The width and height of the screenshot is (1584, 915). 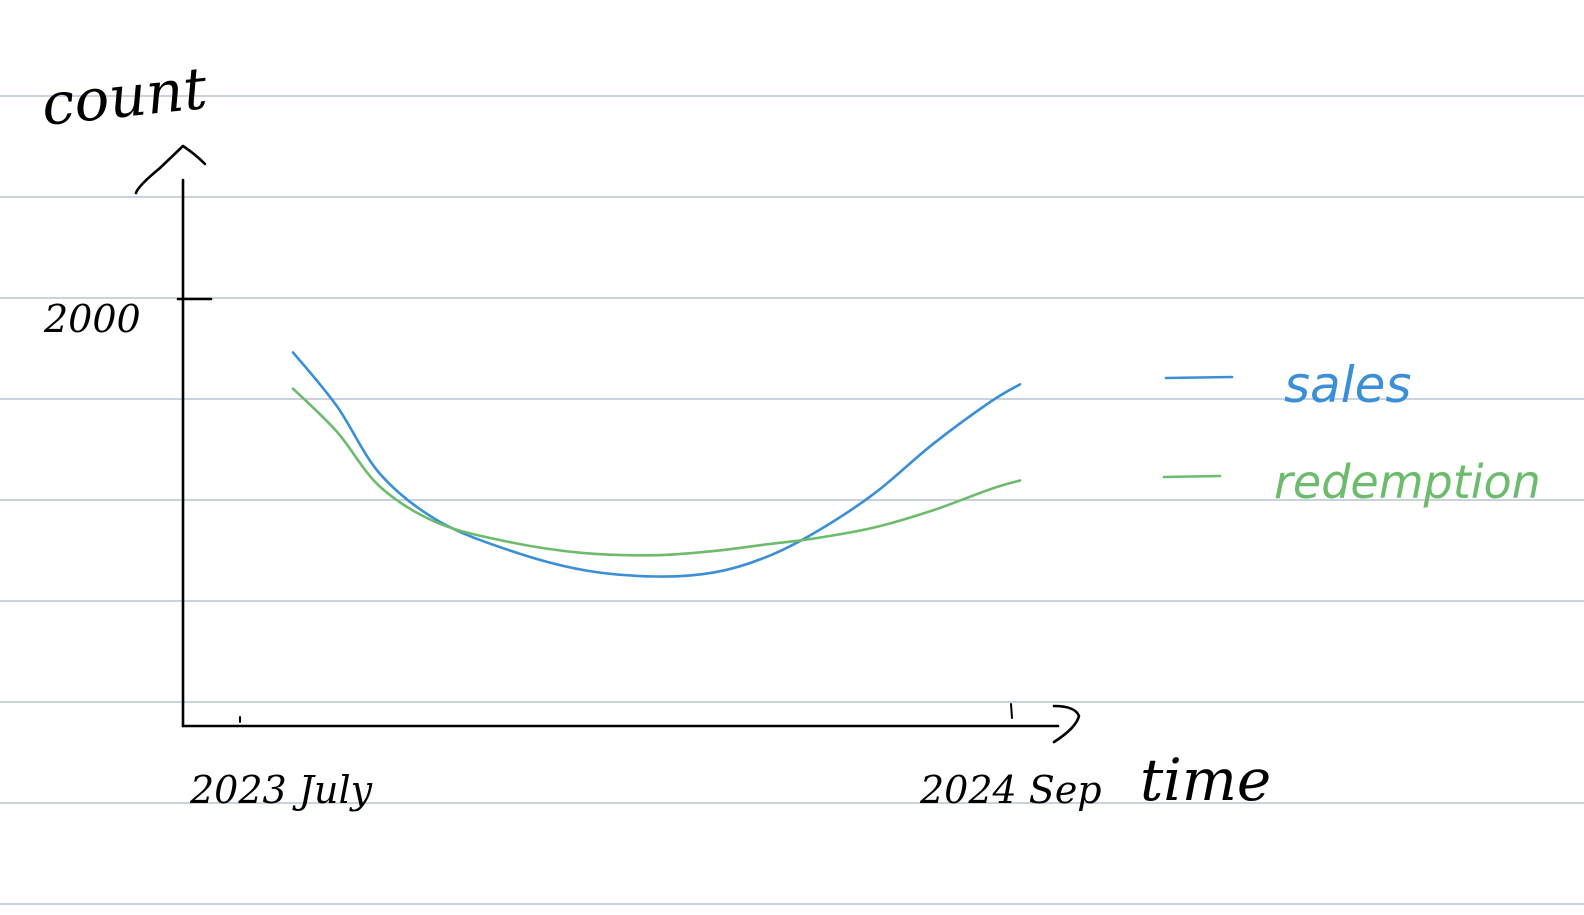 What do you see at coordinates (1205, 780) in the screenshot?
I see `x-axis-label: time` at bounding box center [1205, 780].